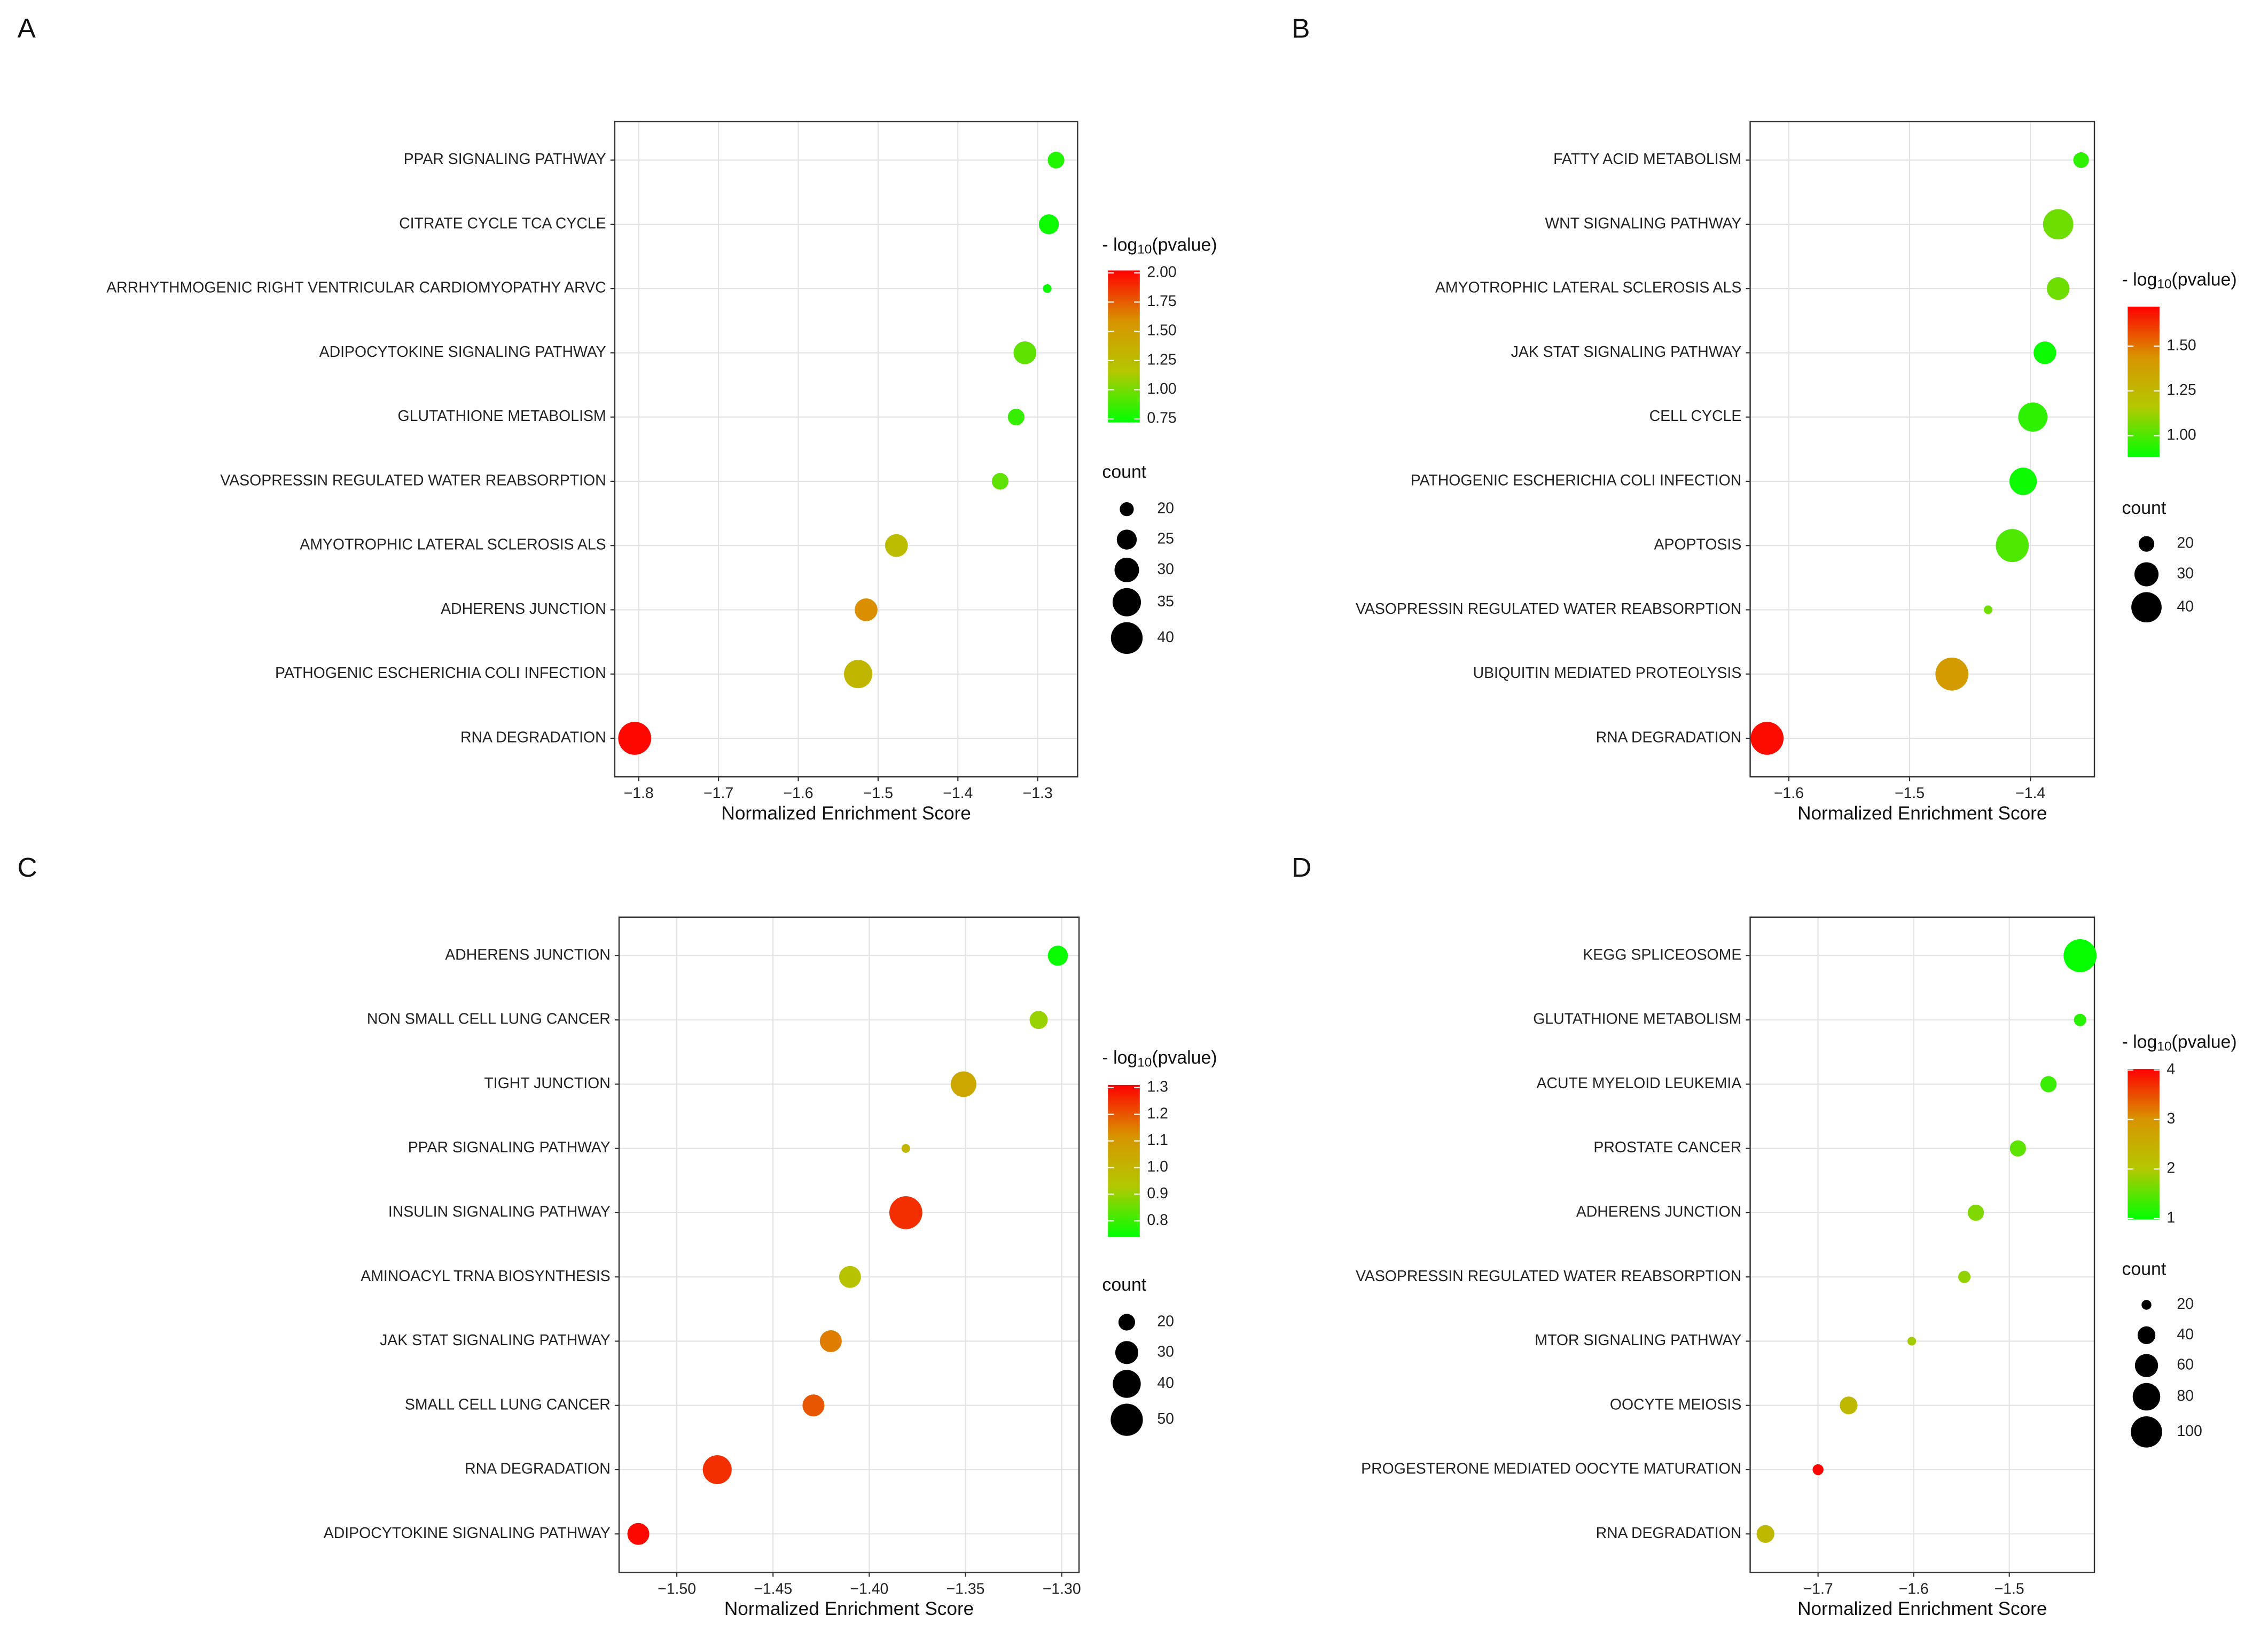 The image size is (2268, 1639). I want to click on colorbar-tick-label: 1.1, so click(1157, 1140).